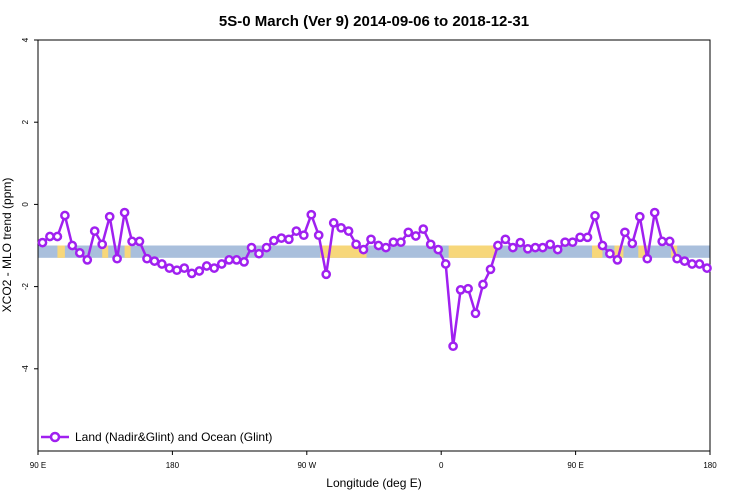  What do you see at coordinates (25, 286) in the screenshot?
I see `y-tick-label: -2` at bounding box center [25, 286].